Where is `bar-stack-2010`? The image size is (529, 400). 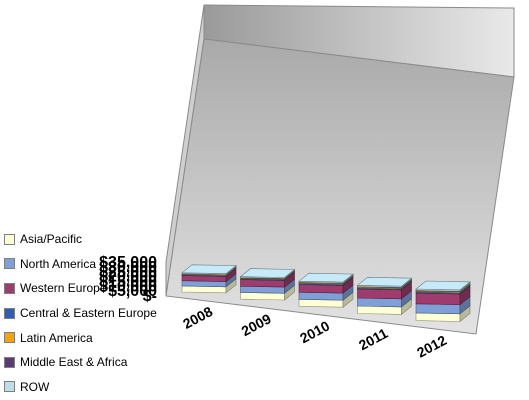
bar-stack-2010 is located at coordinates (326, 290).